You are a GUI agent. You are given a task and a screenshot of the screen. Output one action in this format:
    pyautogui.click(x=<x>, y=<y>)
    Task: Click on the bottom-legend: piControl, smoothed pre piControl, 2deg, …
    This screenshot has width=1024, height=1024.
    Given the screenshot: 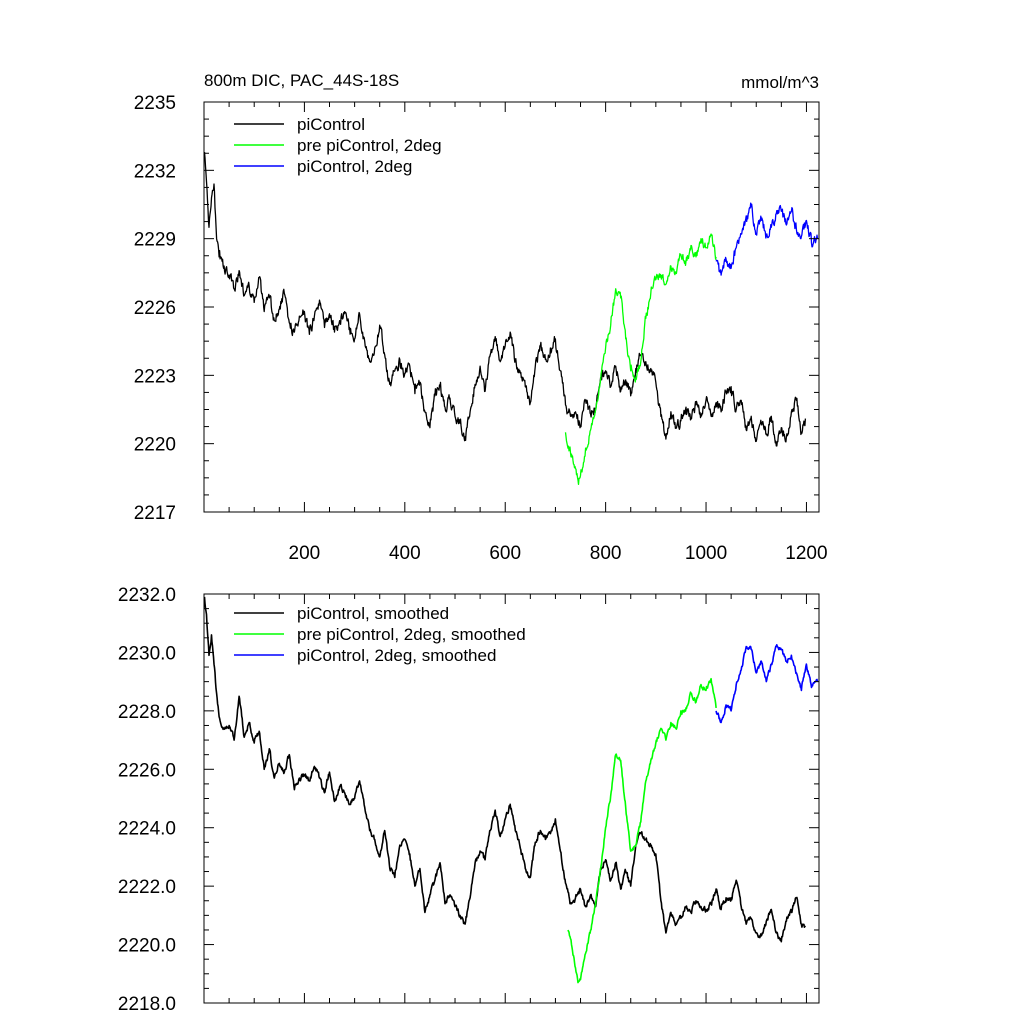 What is the action you would take?
    pyautogui.click(x=380, y=634)
    